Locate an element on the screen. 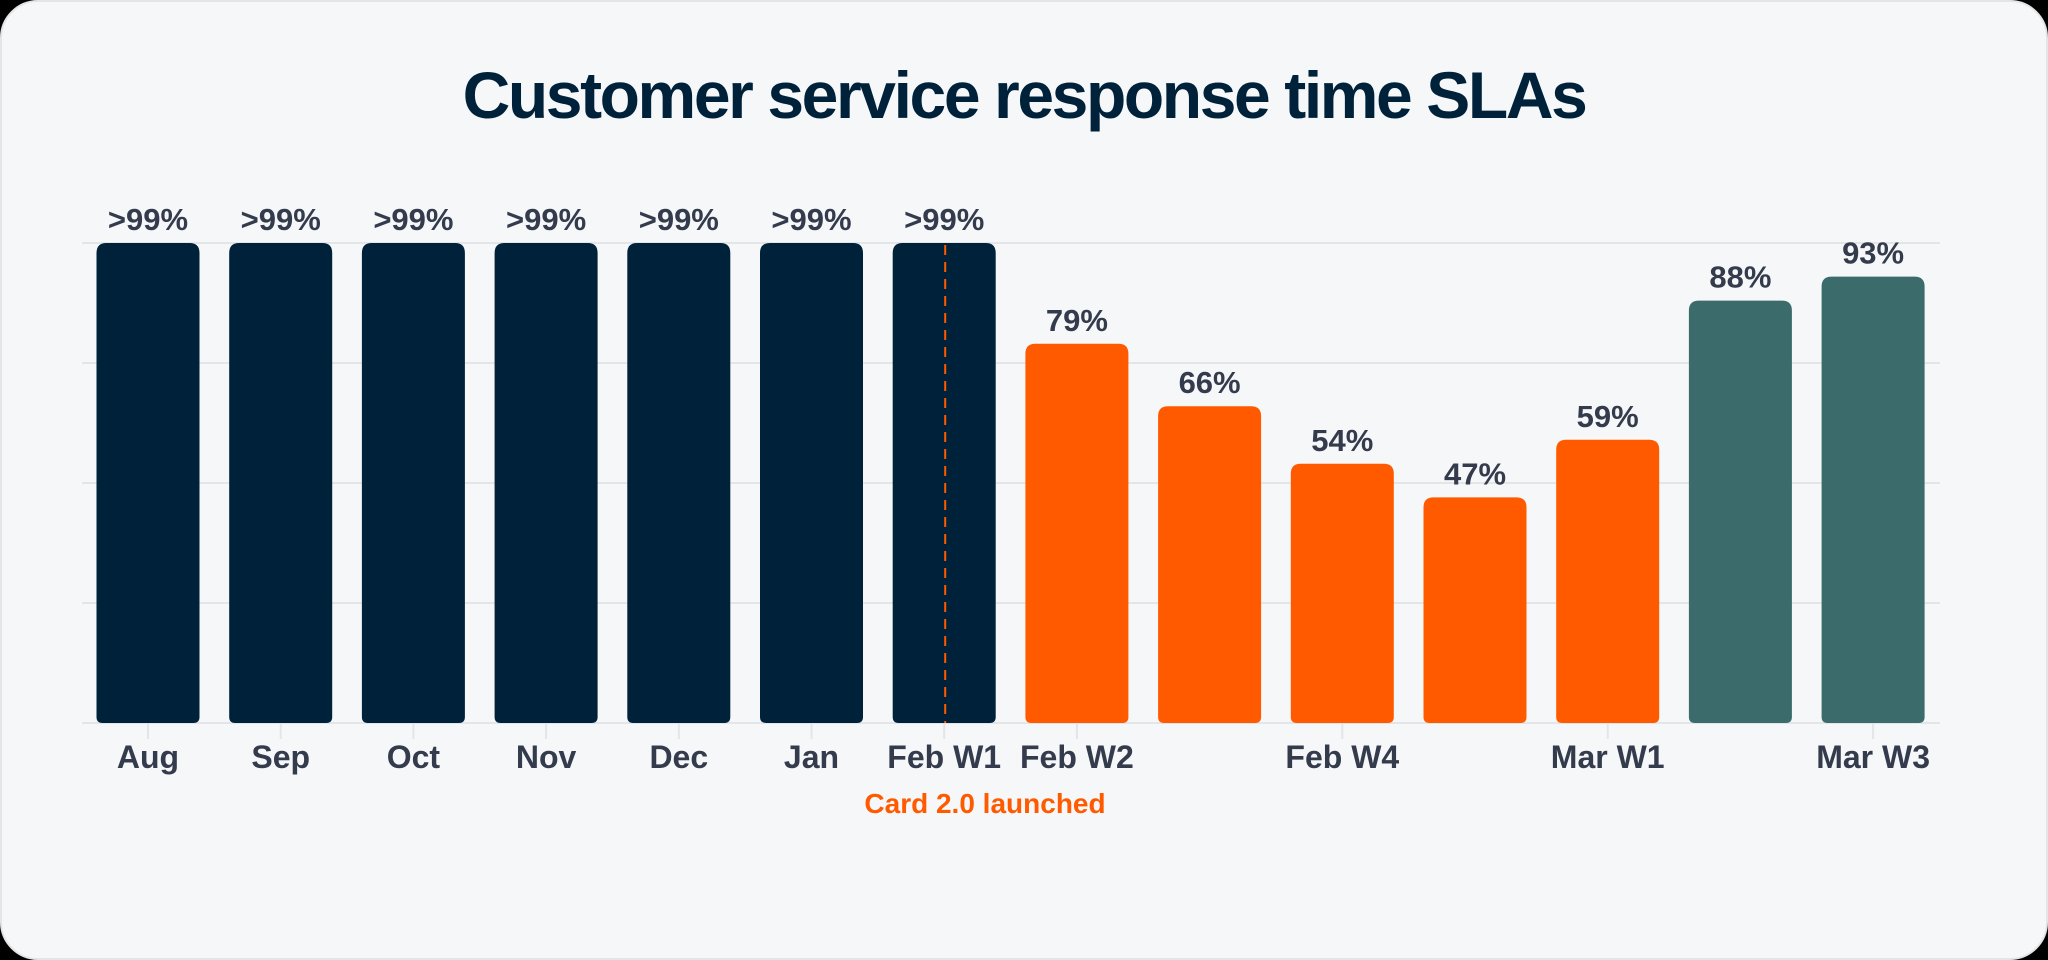  bar-jan is located at coordinates (811, 483).